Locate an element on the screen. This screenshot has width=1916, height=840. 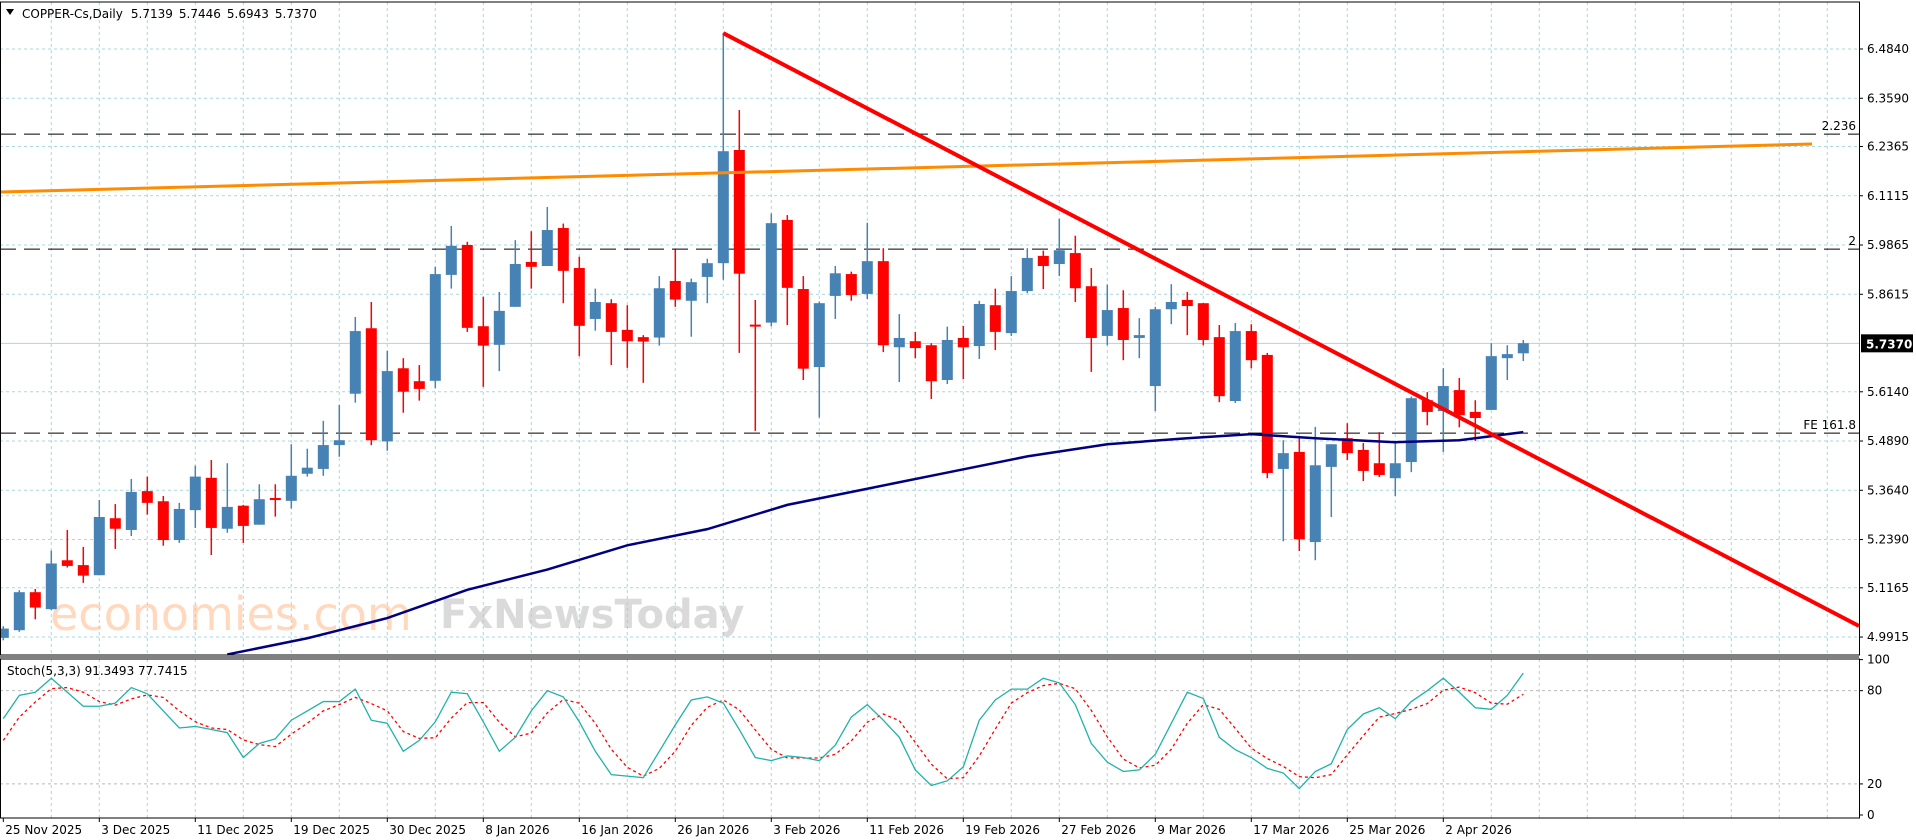
symbol-period: COPPER-Cs,Daily is located at coordinates (72, 14).